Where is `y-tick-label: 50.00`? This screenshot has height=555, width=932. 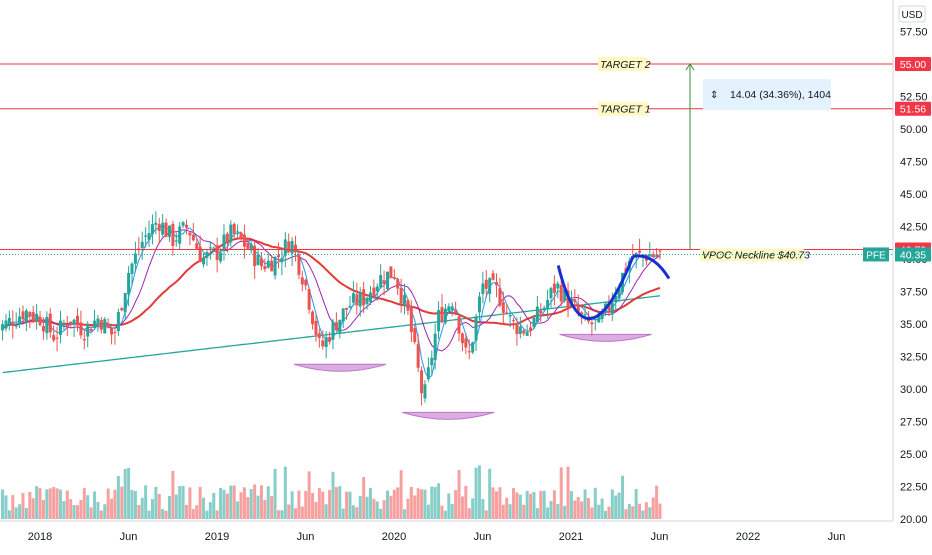 y-tick-label: 50.00 is located at coordinates (914, 130).